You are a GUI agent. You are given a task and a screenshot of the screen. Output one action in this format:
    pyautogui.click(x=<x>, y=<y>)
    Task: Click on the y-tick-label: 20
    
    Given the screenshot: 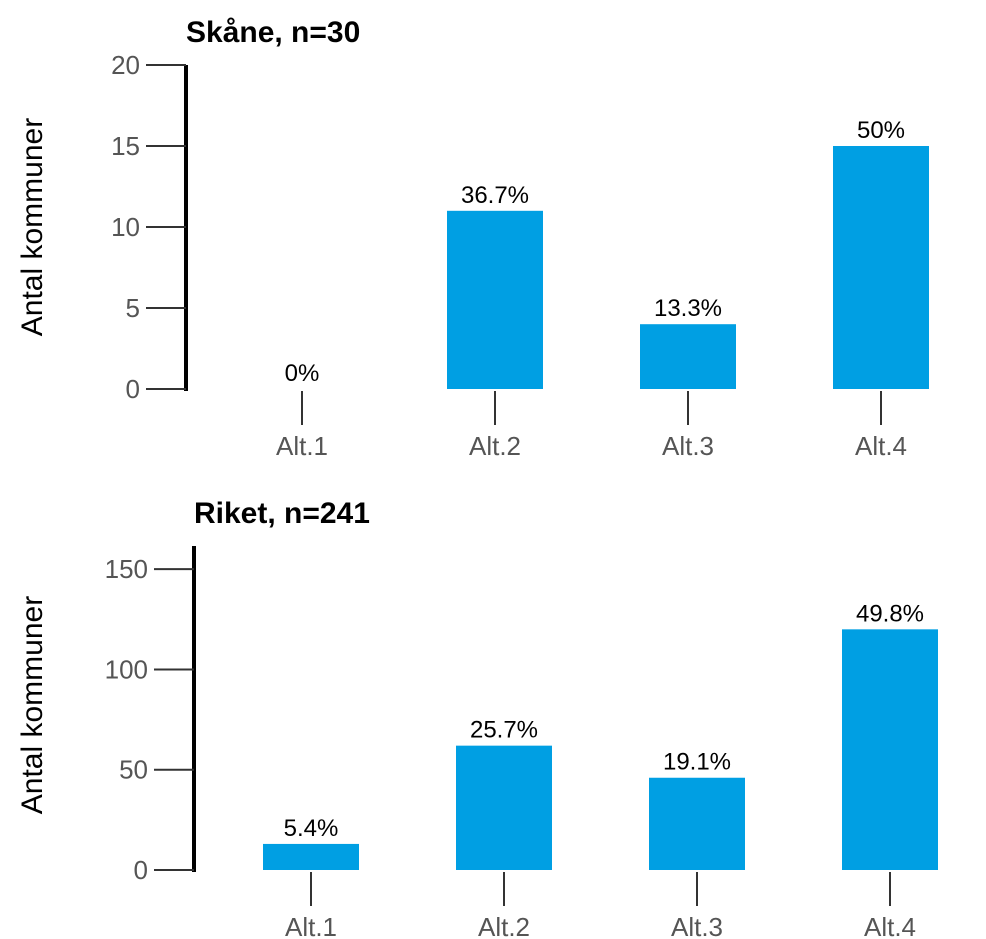 What is the action you would take?
    pyautogui.click(x=125, y=65)
    